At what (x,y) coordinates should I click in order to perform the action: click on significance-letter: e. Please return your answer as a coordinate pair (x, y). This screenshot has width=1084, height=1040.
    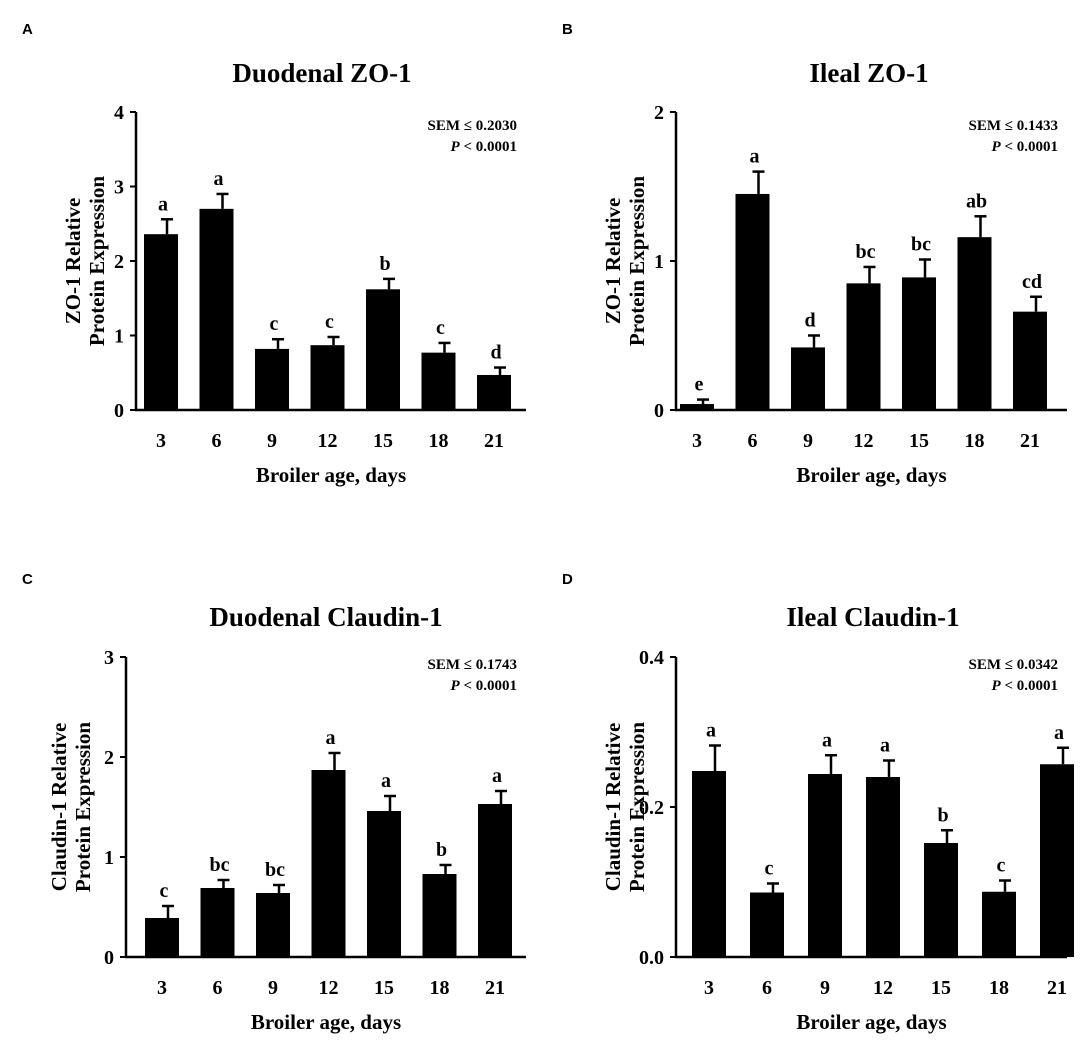
    Looking at the image, I should click on (699, 385).